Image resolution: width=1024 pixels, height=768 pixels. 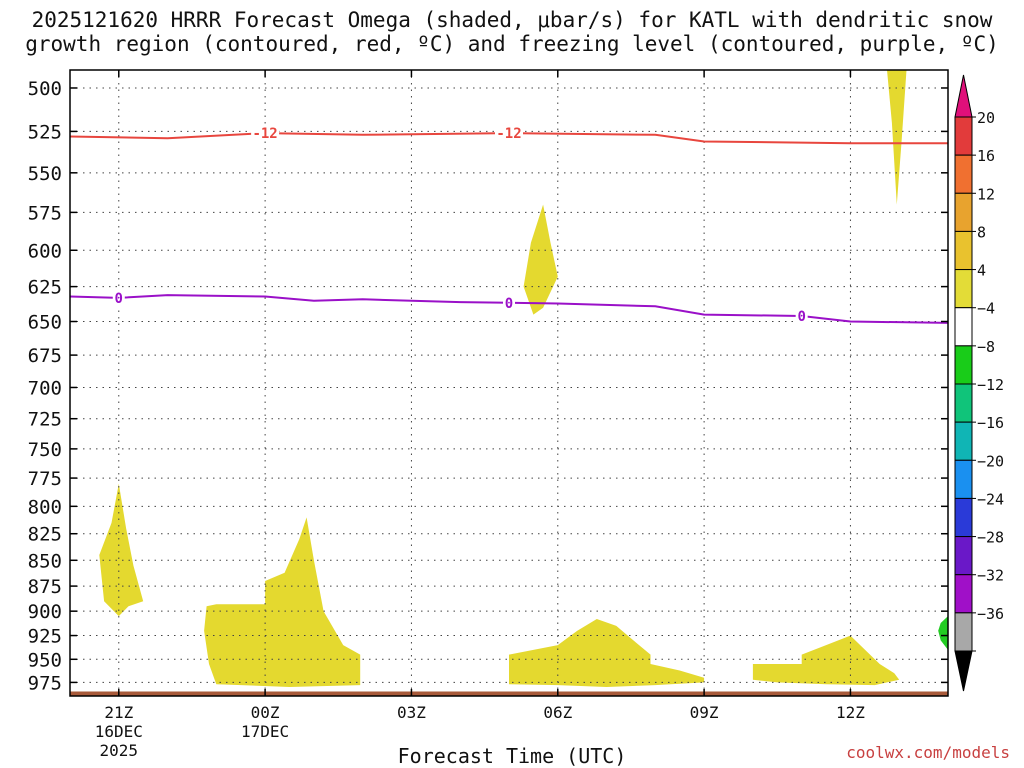 I want to click on x-tick-label-06Z: 06Z, so click(x=557, y=712).